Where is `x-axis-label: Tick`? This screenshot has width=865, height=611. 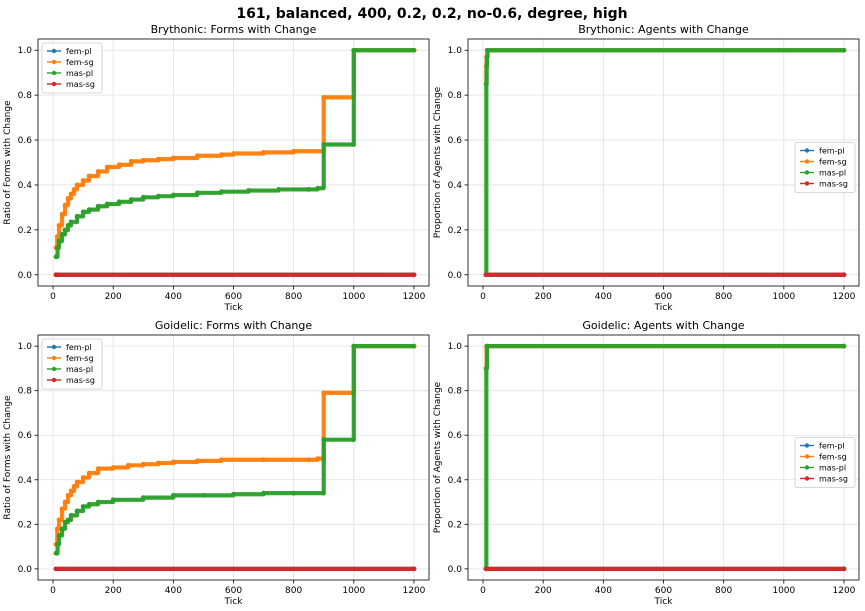 x-axis-label: Tick is located at coordinates (234, 602).